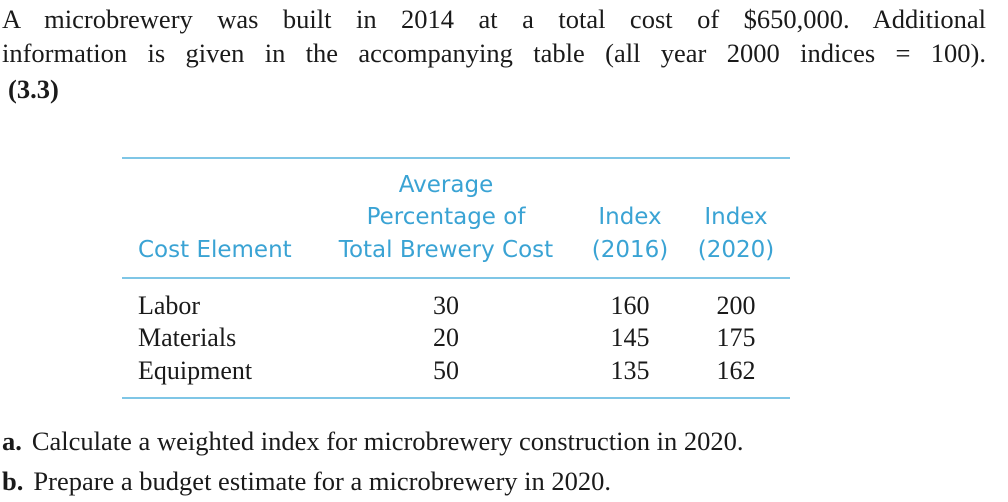 The width and height of the screenshot is (1008, 502). What do you see at coordinates (736, 337) in the screenshot?
I see `row-index-2020: 175` at bounding box center [736, 337].